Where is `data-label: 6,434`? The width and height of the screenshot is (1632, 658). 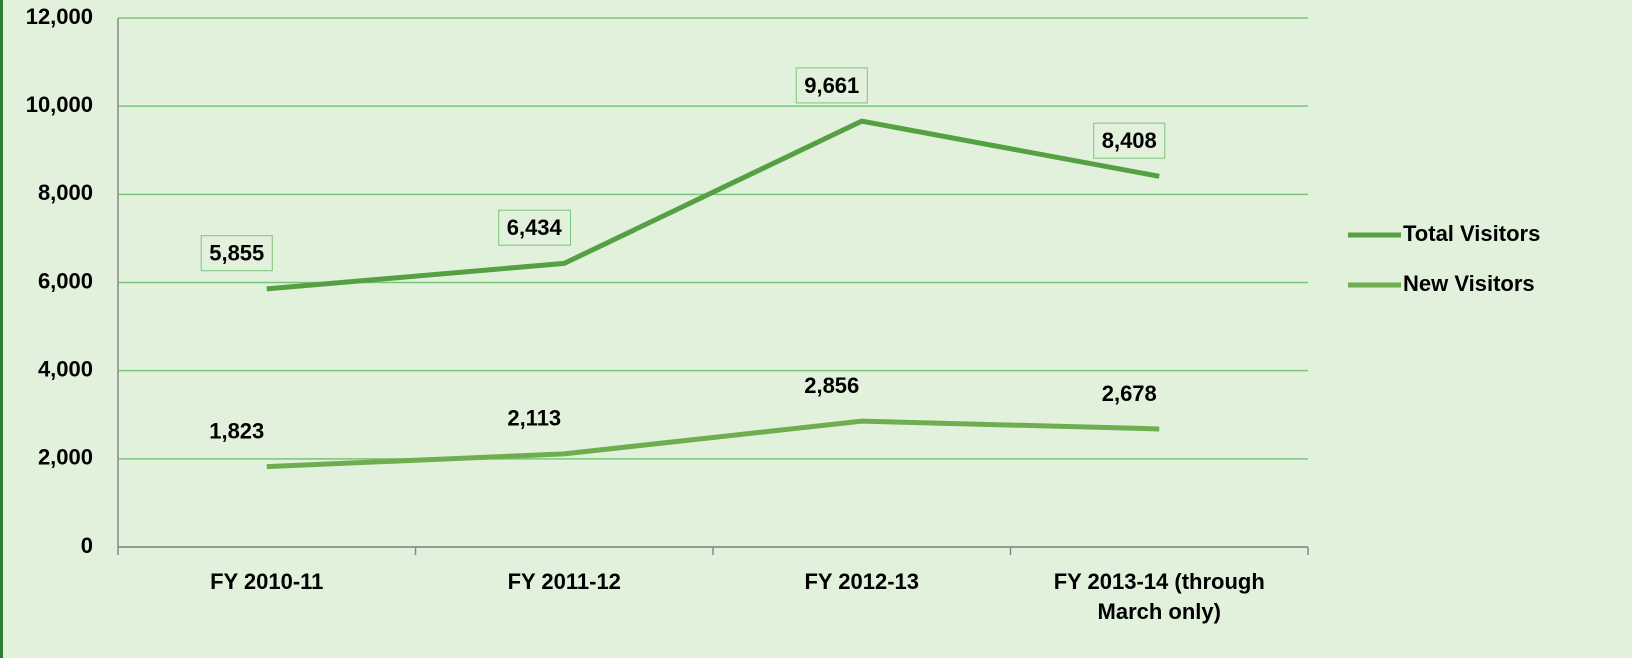
data-label: 6,434 is located at coordinates (535, 227).